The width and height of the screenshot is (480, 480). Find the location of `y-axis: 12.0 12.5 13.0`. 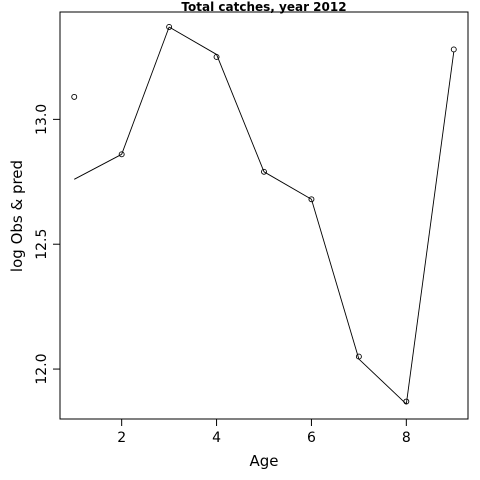

y-axis: 12.0 12.5 13.0 is located at coordinates (47, 244).